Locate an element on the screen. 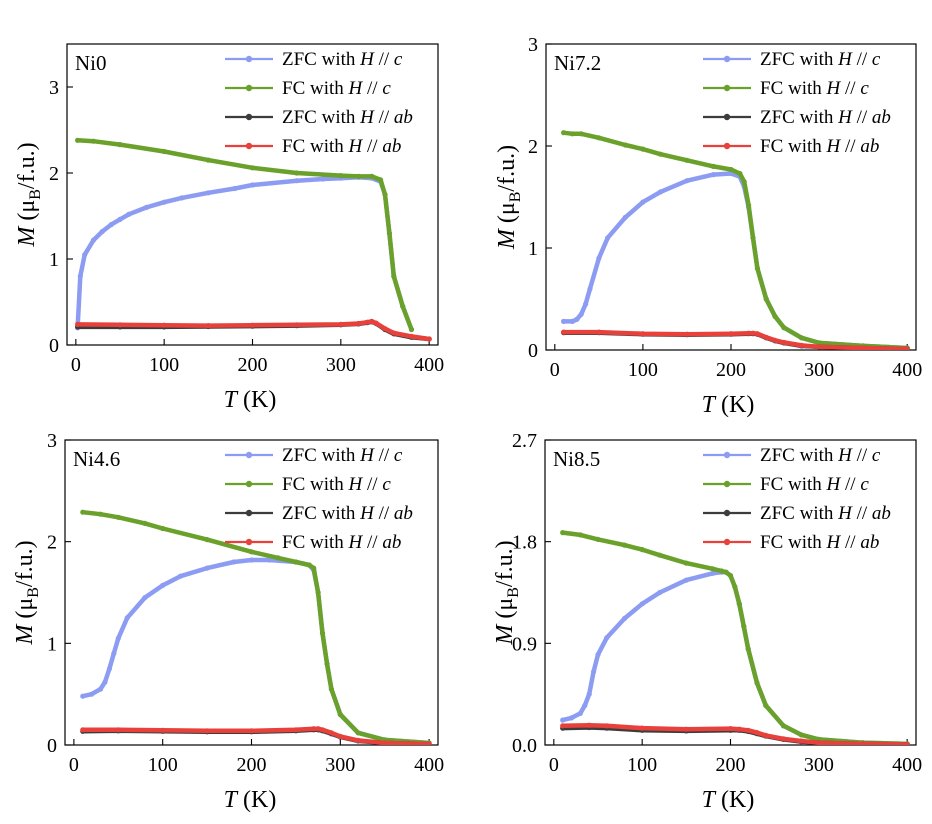 Image resolution: width=932 pixels, height=824 pixels. x-tick-label: 100 is located at coordinates (643, 370).